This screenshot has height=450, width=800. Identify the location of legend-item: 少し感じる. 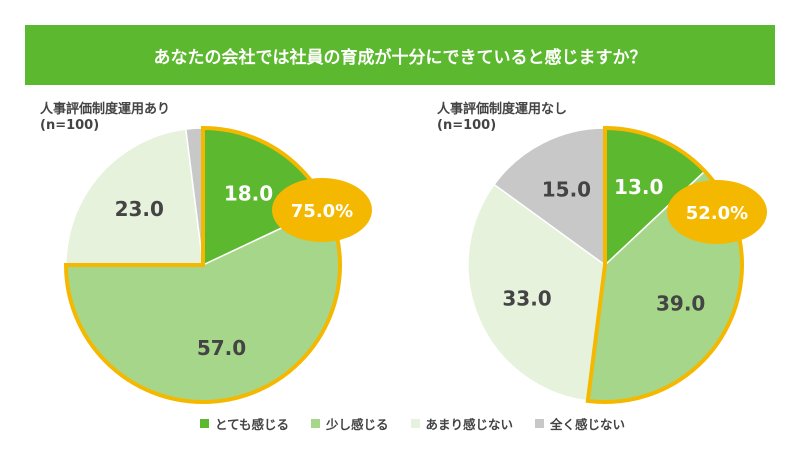
(350, 423).